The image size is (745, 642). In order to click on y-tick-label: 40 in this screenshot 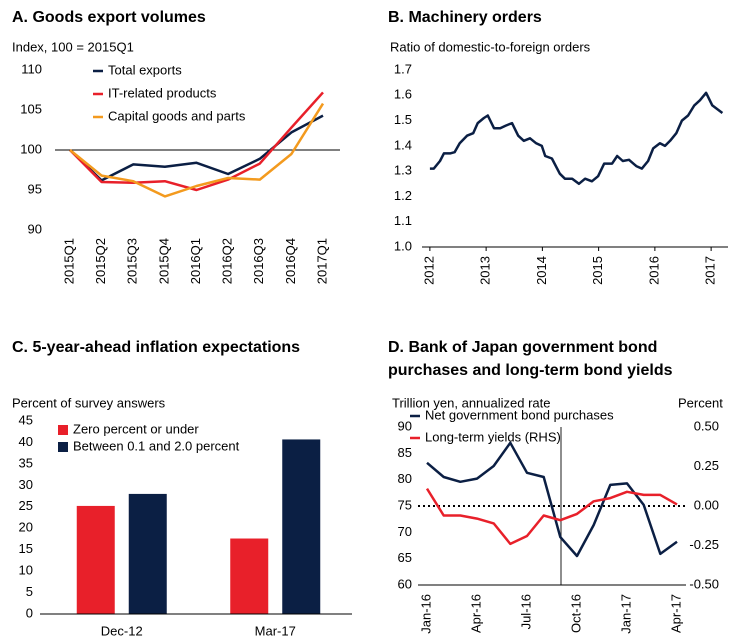, I will do `click(26, 441)`.